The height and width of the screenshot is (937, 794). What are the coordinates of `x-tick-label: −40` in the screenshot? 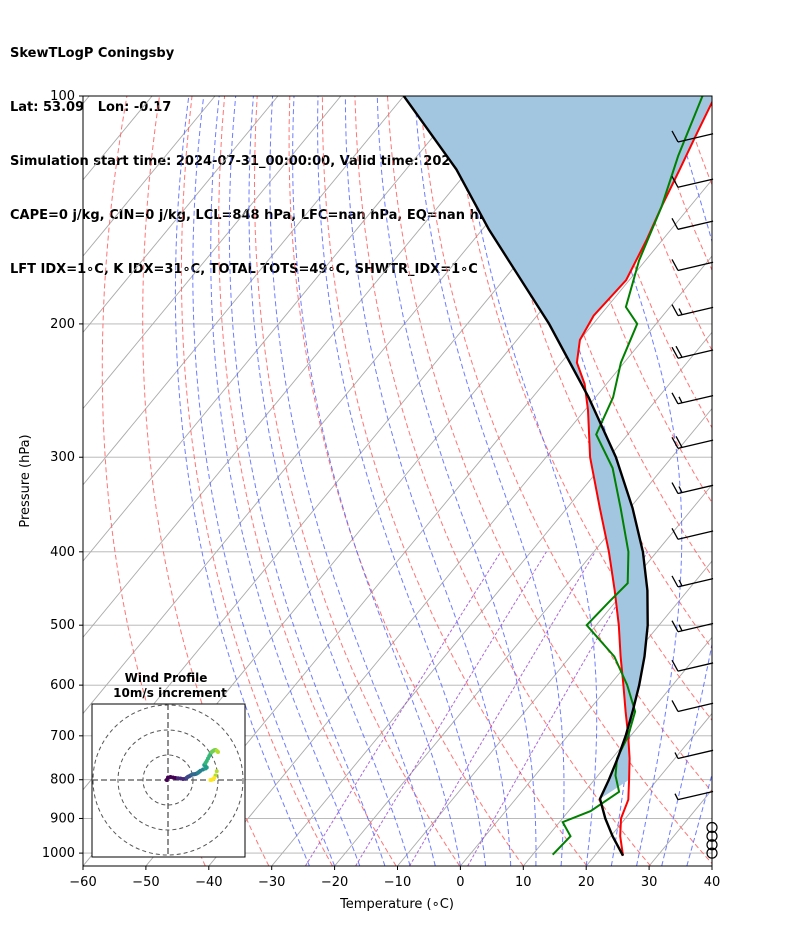 It's located at (208, 882).